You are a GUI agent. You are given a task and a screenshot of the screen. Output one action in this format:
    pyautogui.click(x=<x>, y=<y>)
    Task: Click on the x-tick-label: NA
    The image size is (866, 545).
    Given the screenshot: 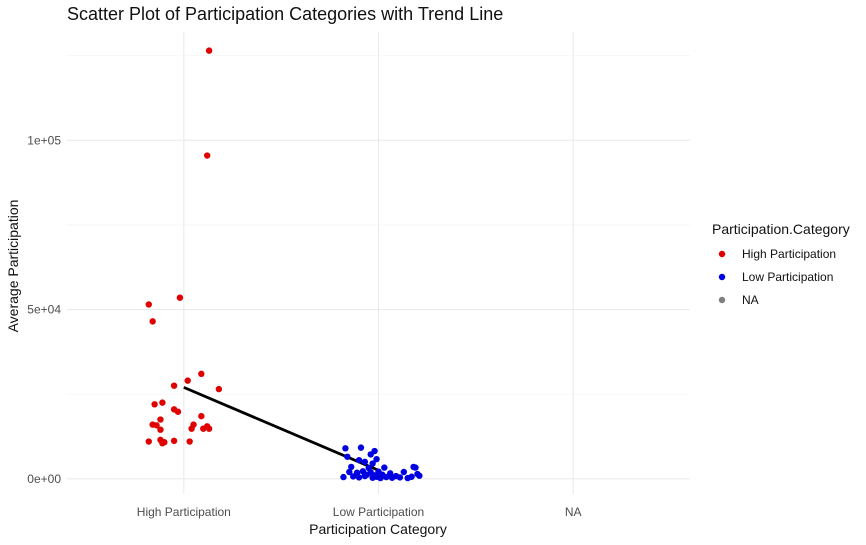 What is the action you would take?
    pyautogui.click(x=573, y=512)
    